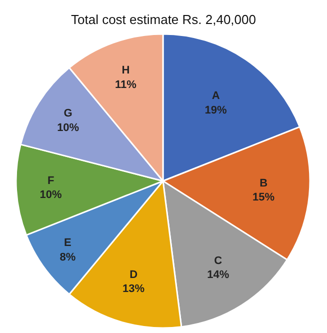 Image resolution: width=327 pixels, height=333 pixels. What do you see at coordinates (68, 114) in the screenshot?
I see `slice-label: G` at bounding box center [68, 114].